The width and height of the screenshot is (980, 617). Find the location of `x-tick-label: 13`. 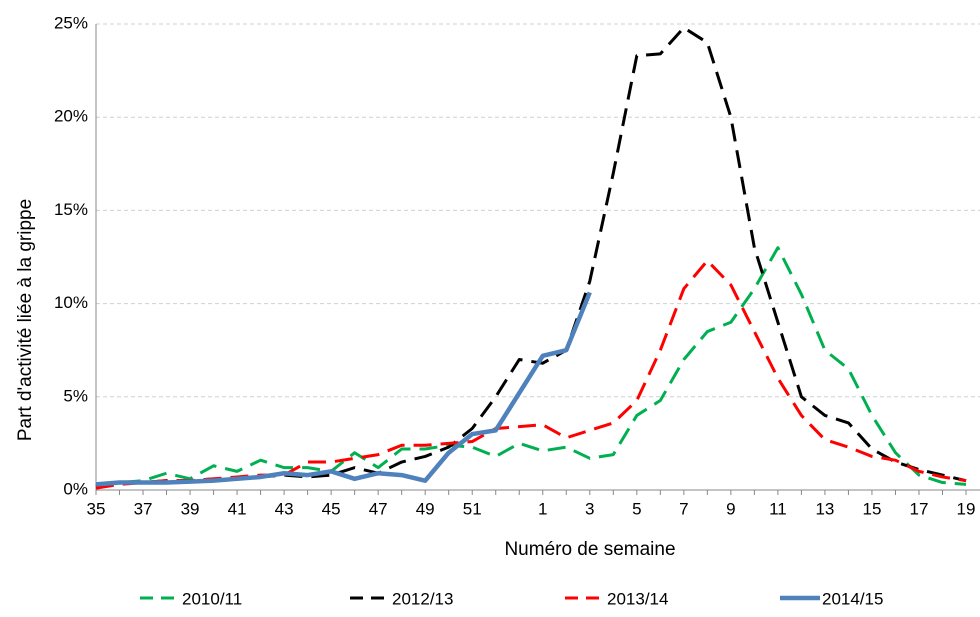

x-tick-label: 13 is located at coordinates (824, 508).